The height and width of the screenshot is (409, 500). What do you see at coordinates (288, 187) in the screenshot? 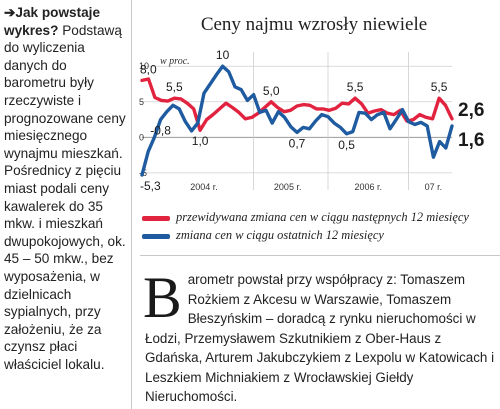
I see `x-tick-label: 2005 r.` at bounding box center [288, 187].